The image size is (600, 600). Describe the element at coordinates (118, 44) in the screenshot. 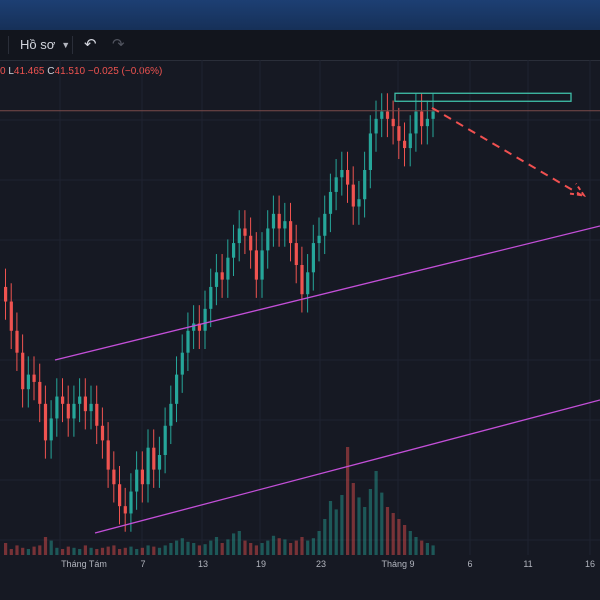

I see `redo-icon: ↷` at that location.